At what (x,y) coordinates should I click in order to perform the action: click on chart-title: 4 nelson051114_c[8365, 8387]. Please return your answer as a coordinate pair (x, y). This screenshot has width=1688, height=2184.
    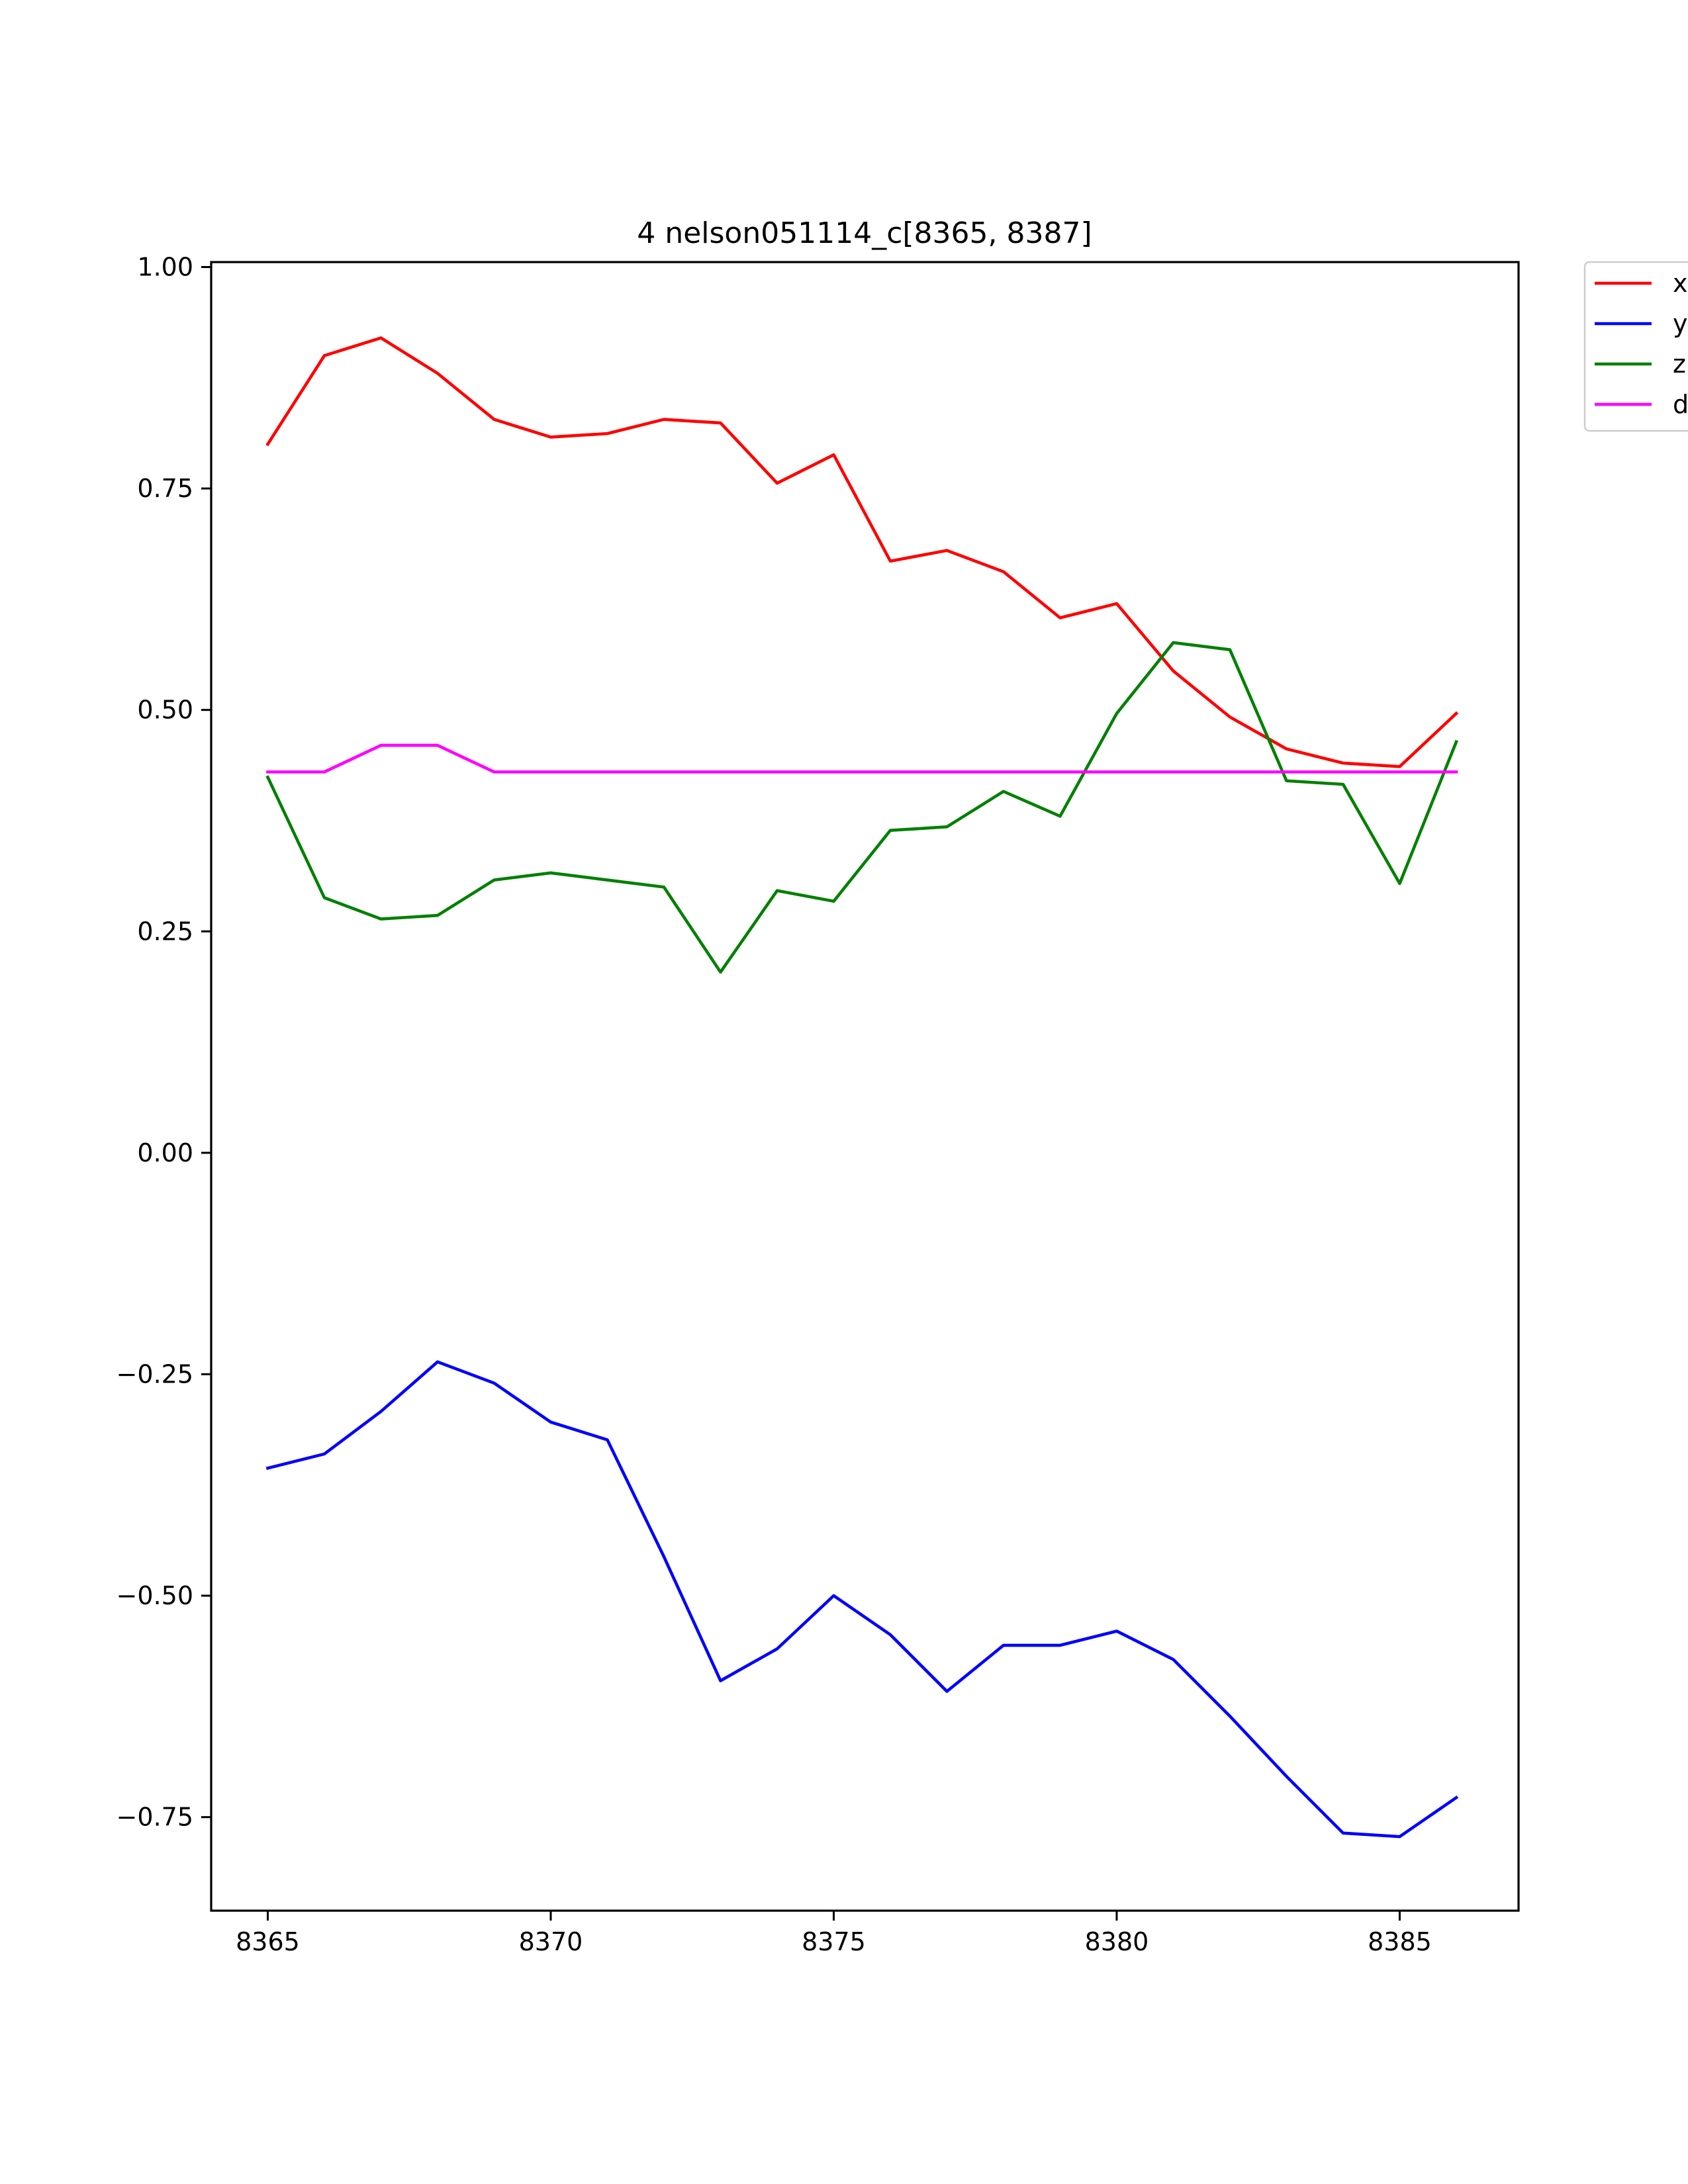
    Looking at the image, I should click on (864, 233).